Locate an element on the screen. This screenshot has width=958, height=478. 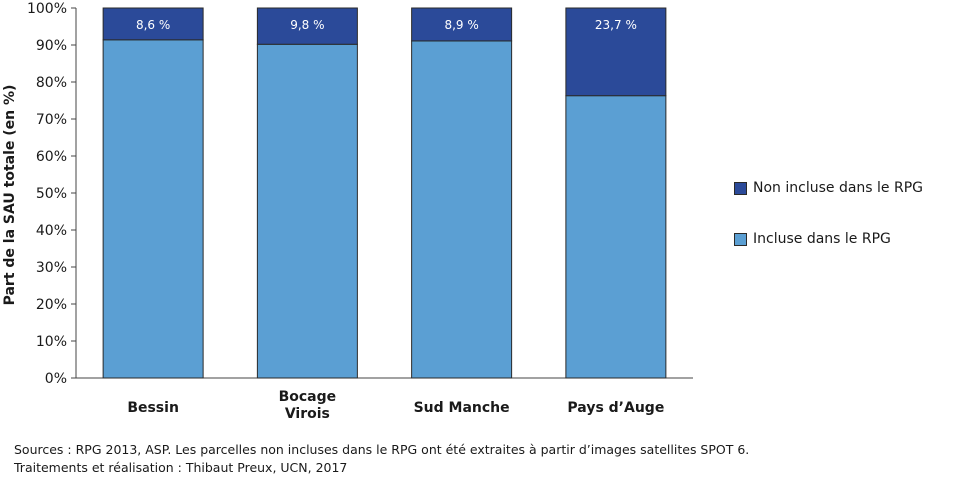
y-tick-label: 20% is located at coordinates (51, 305).